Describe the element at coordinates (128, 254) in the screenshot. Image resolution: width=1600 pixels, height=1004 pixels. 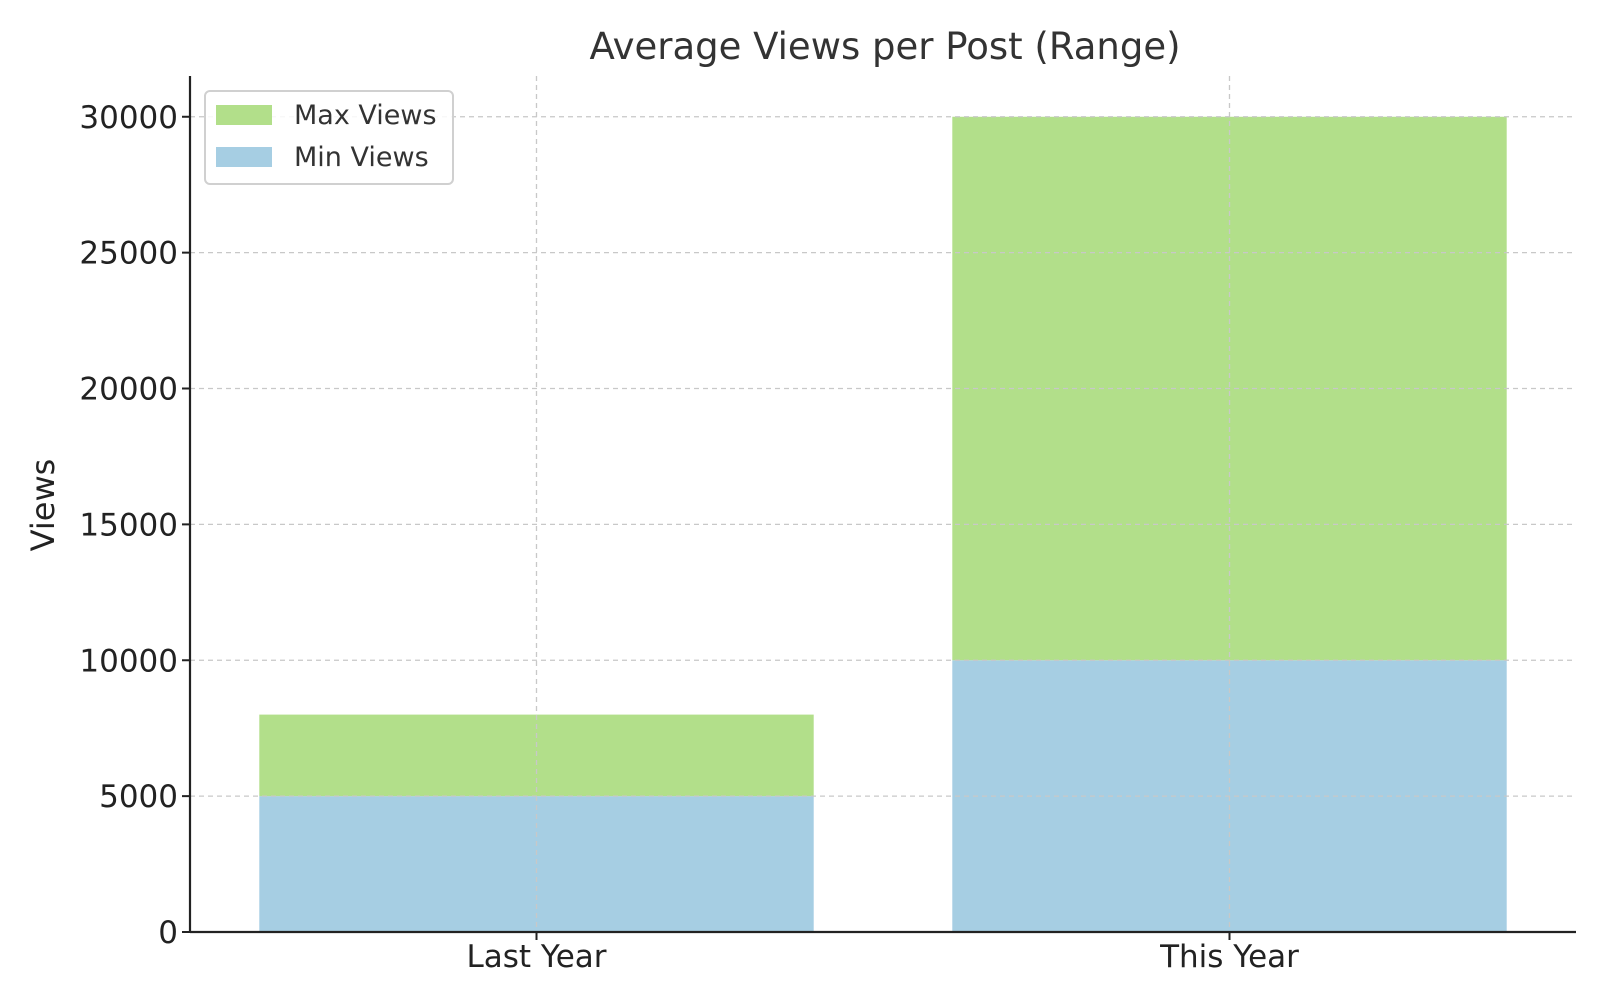
I see `y-tick-label: 25000` at that location.